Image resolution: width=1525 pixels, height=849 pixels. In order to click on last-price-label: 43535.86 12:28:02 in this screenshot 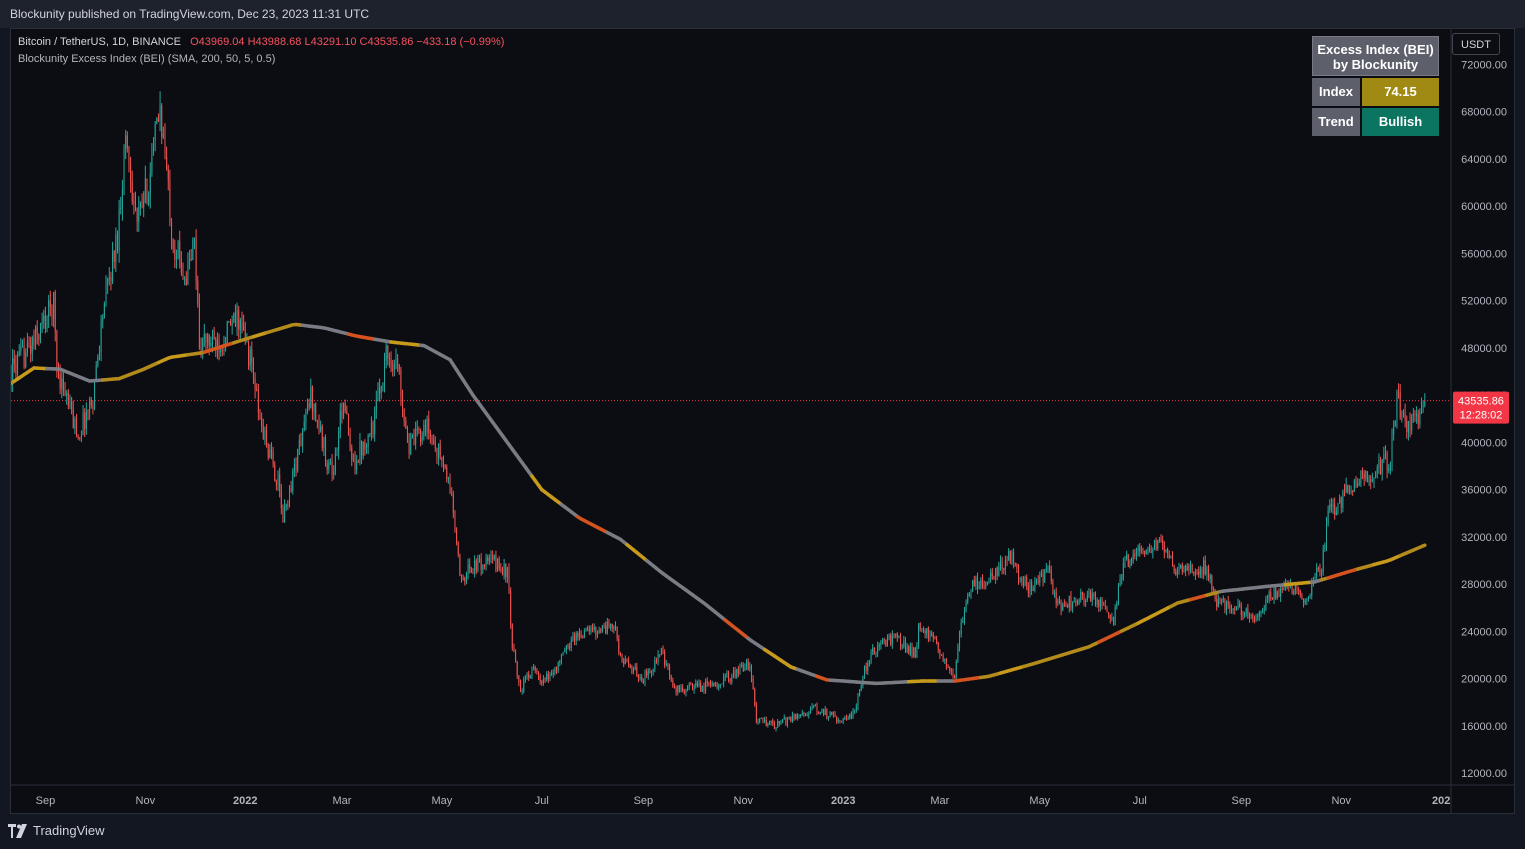, I will do `click(1481, 407)`.